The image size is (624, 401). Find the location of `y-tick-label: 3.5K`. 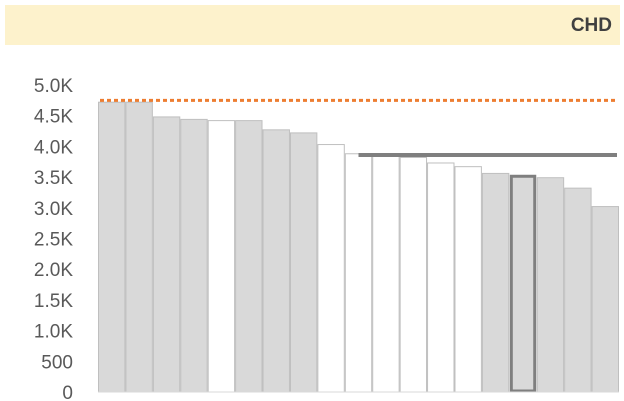

y-tick-label: 3.5K is located at coordinates (53, 178).